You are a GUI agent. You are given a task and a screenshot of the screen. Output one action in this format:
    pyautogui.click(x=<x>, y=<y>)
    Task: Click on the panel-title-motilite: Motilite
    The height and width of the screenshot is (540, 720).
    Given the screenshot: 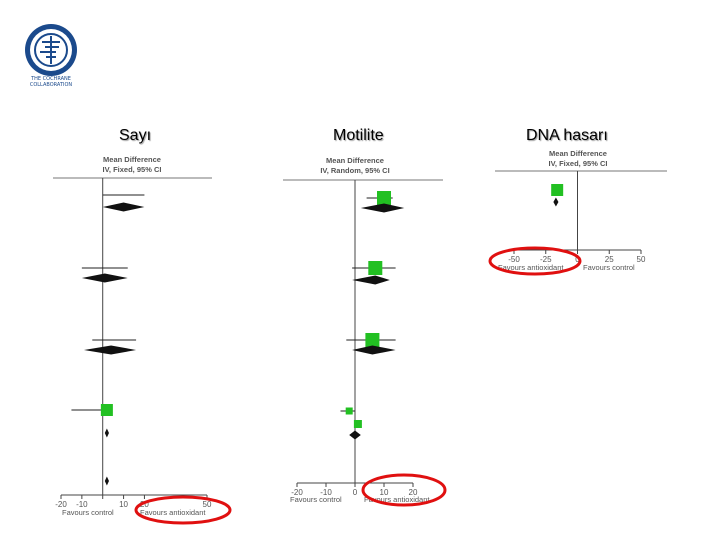 What is the action you would take?
    pyautogui.click(x=358, y=135)
    